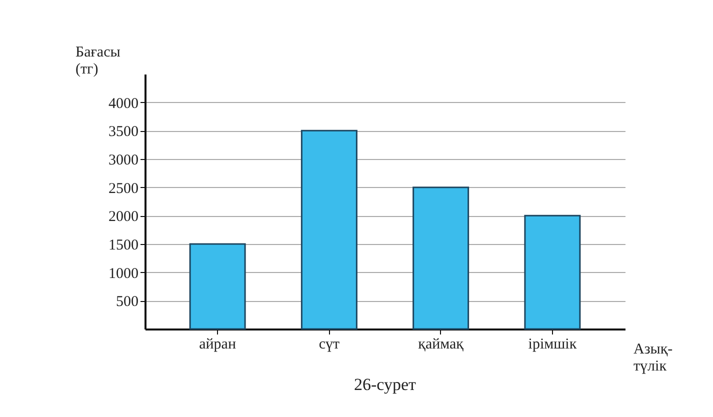  Describe the element at coordinates (553, 344) in the screenshot. I see `x-tick-label: ірімшік` at that location.